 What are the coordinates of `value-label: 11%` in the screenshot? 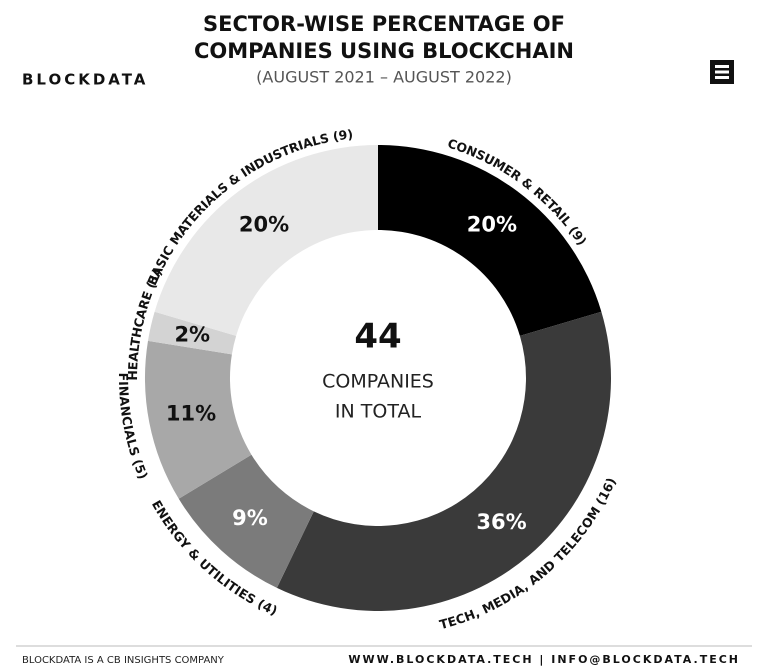 It's located at (191, 413).